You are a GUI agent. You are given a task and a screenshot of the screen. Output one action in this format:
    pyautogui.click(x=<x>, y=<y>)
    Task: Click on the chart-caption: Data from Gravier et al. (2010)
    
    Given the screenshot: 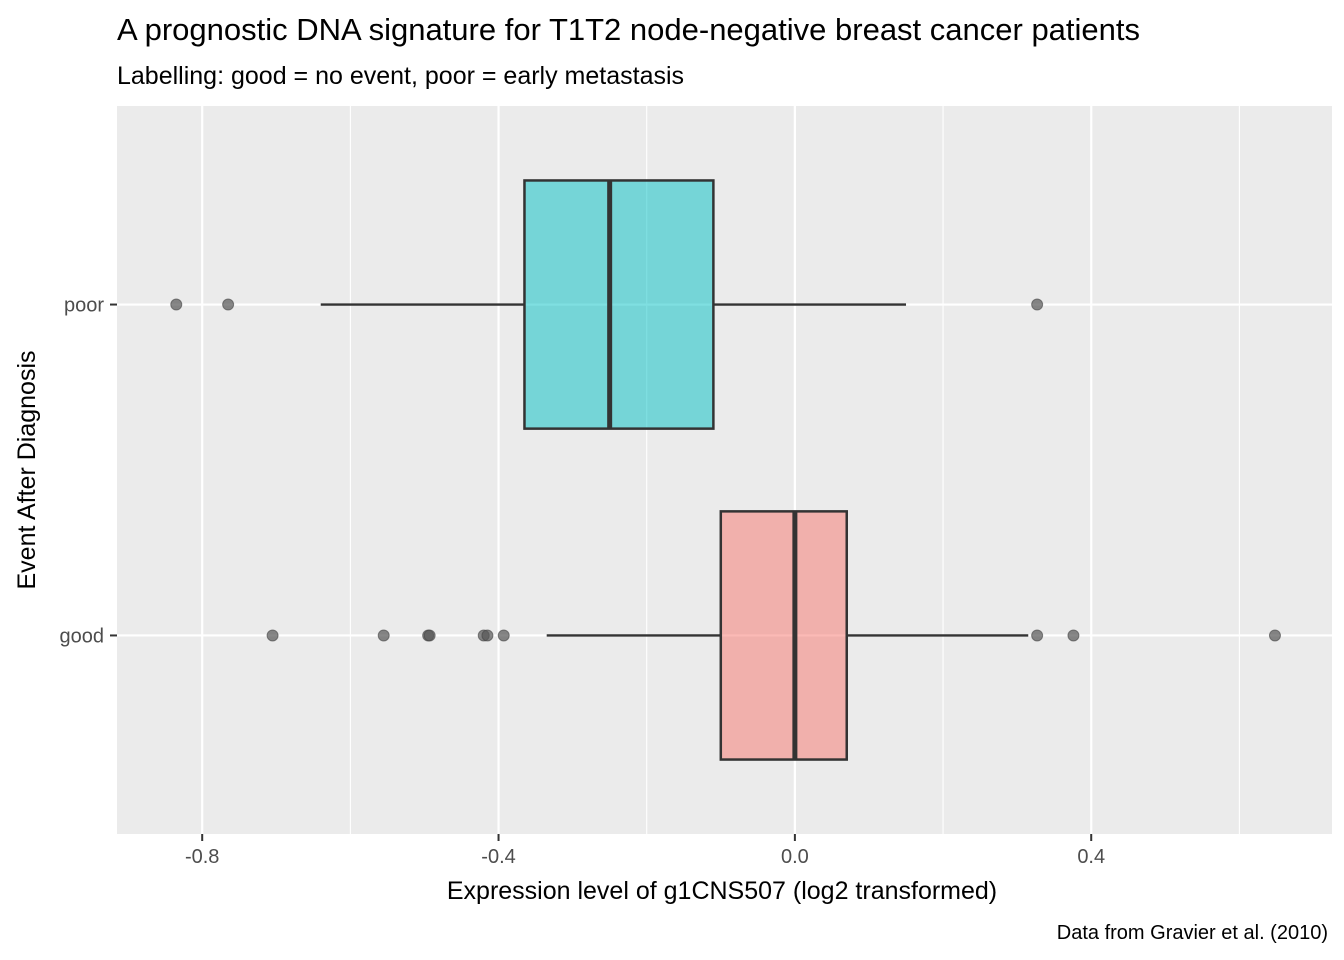 What is the action you would take?
    pyautogui.click(x=1192, y=933)
    